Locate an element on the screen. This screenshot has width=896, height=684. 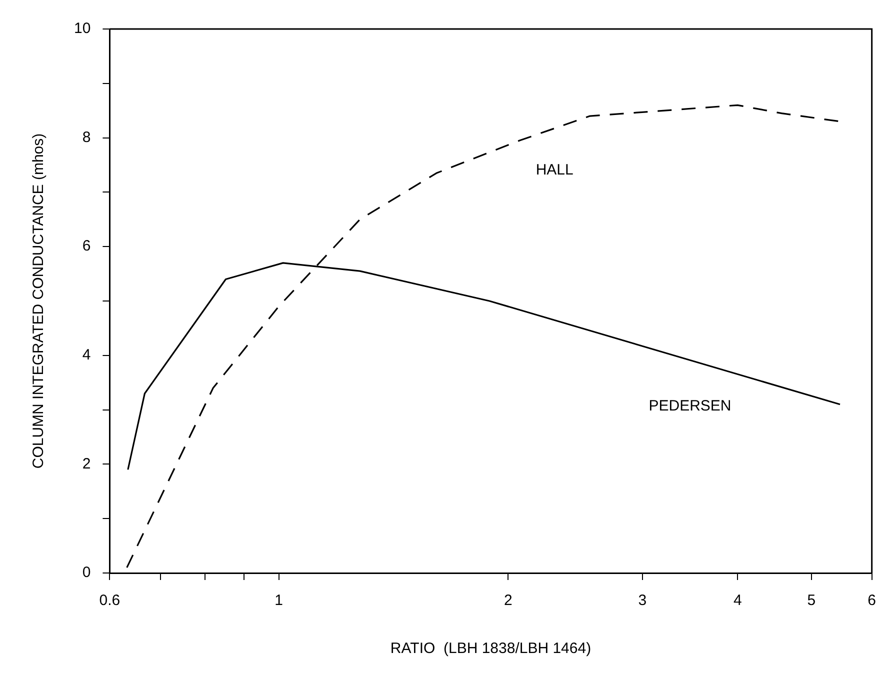
series-label: HALL is located at coordinates (555, 170).